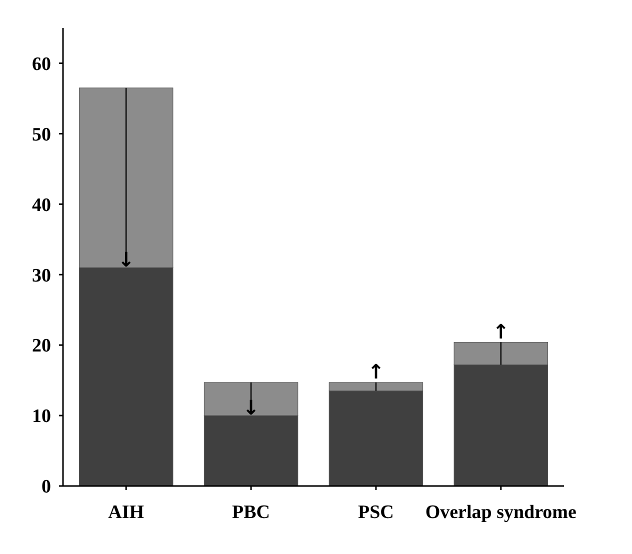  What do you see at coordinates (376, 512) in the screenshot?
I see `x-tick-label: PSC` at bounding box center [376, 512].